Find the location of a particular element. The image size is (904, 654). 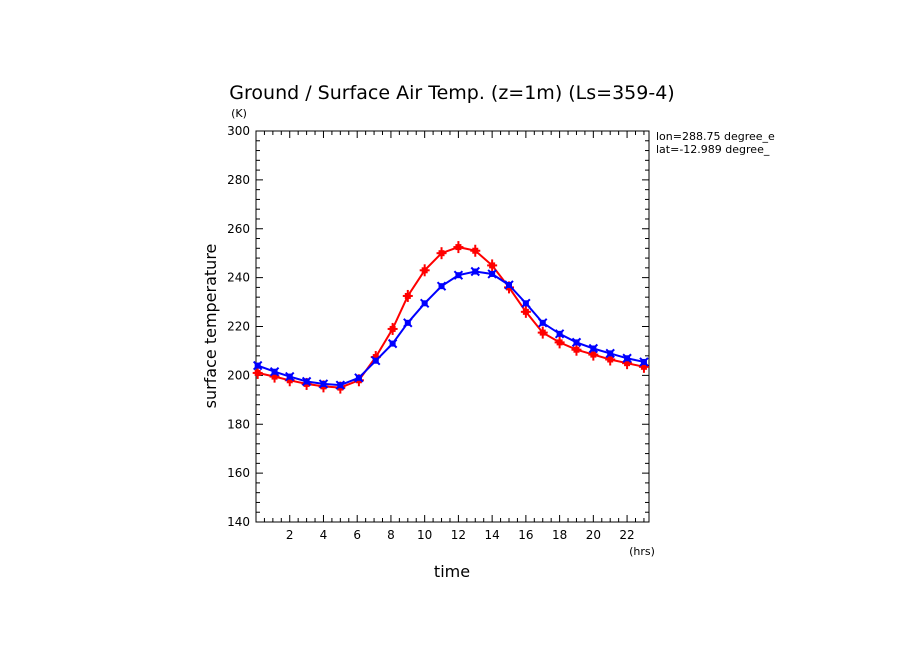

x-tick-label: 16 is located at coordinates (525, 535).